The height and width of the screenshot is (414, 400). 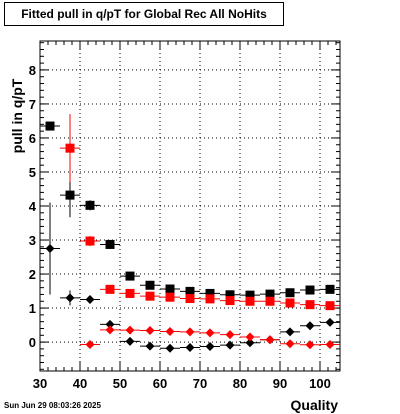 What do you see at coordinates (17, 115) in the screenshot?
I see `y-axis-title: pull in q/pT` at bounding box center [17, 115].